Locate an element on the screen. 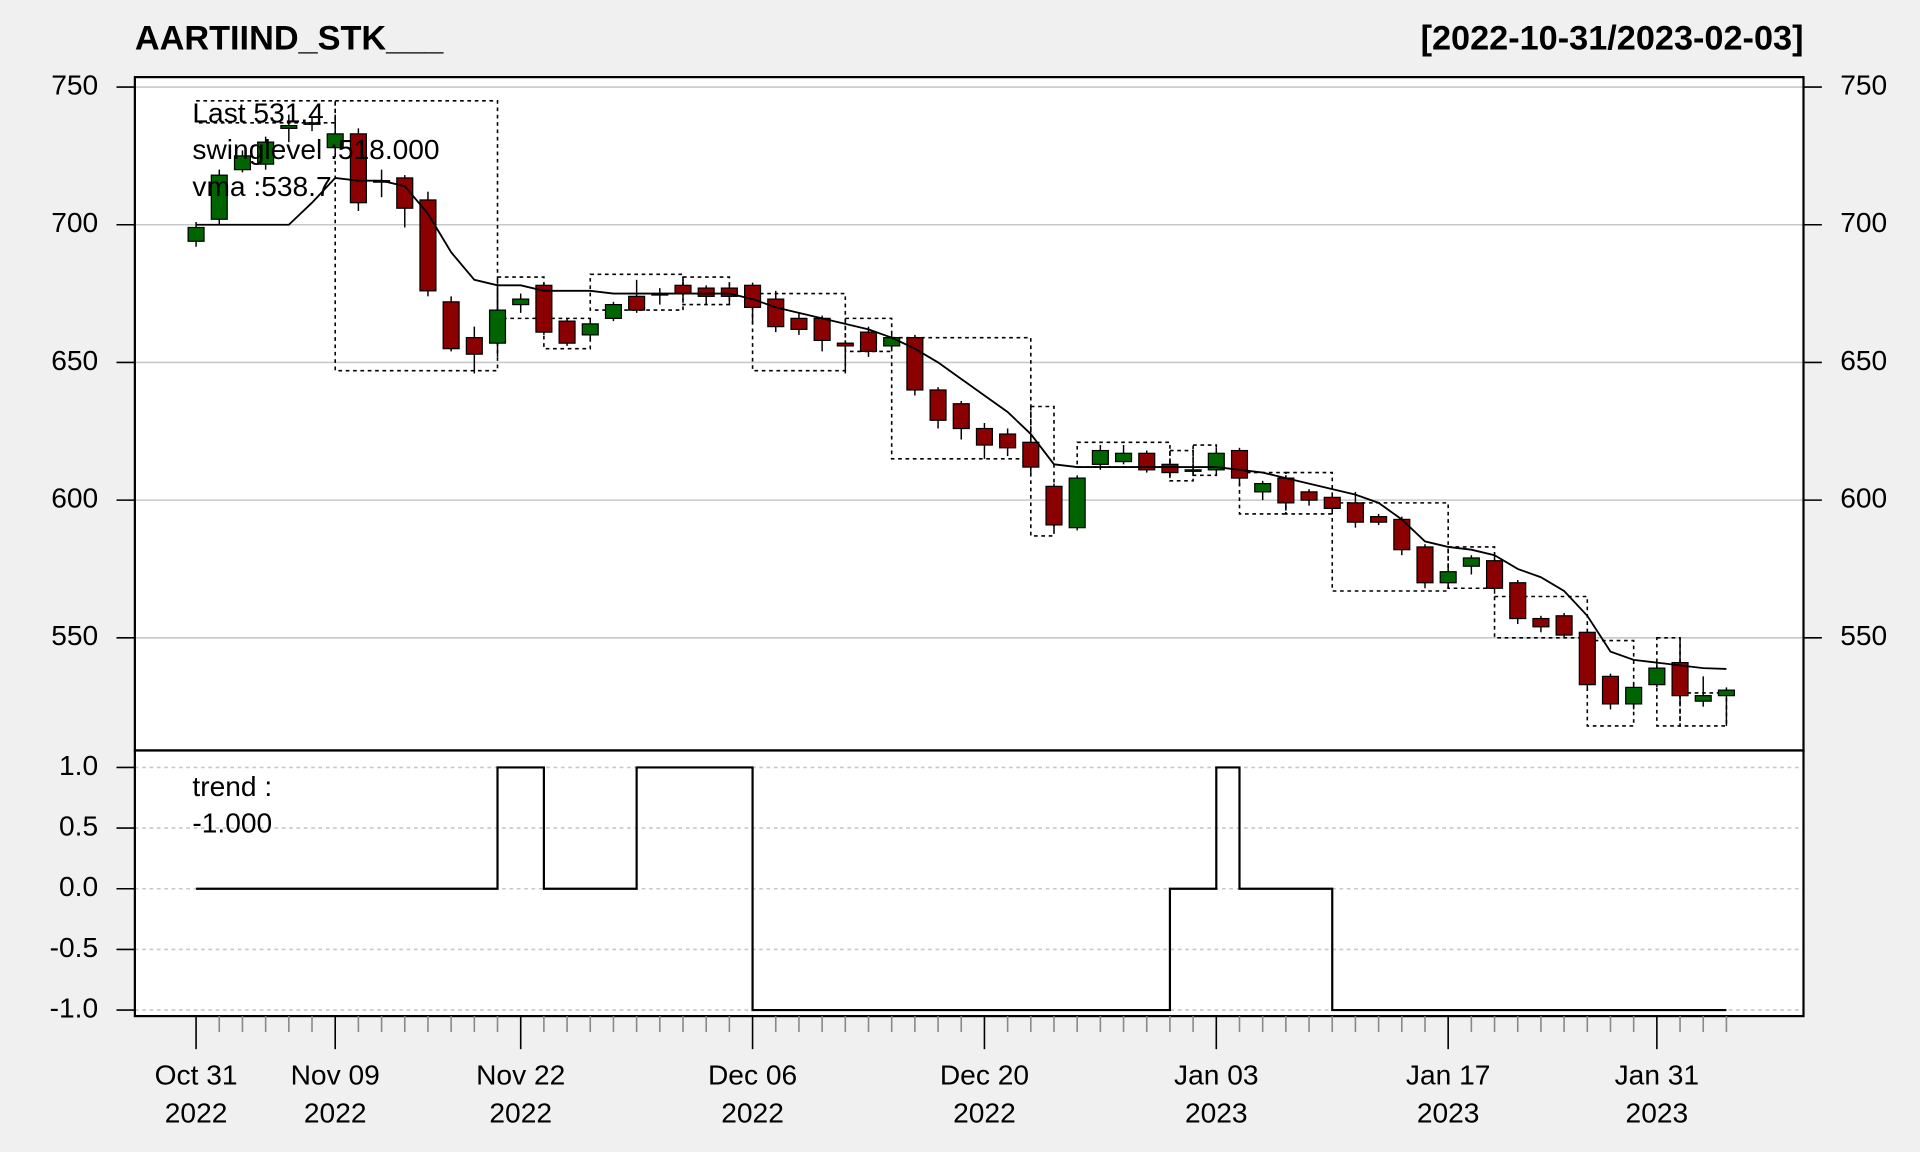 Image resolution: width=1920 pixels, height=1152 pixels. y2-tick-label: 700 is located at coordinates (1863, 222).